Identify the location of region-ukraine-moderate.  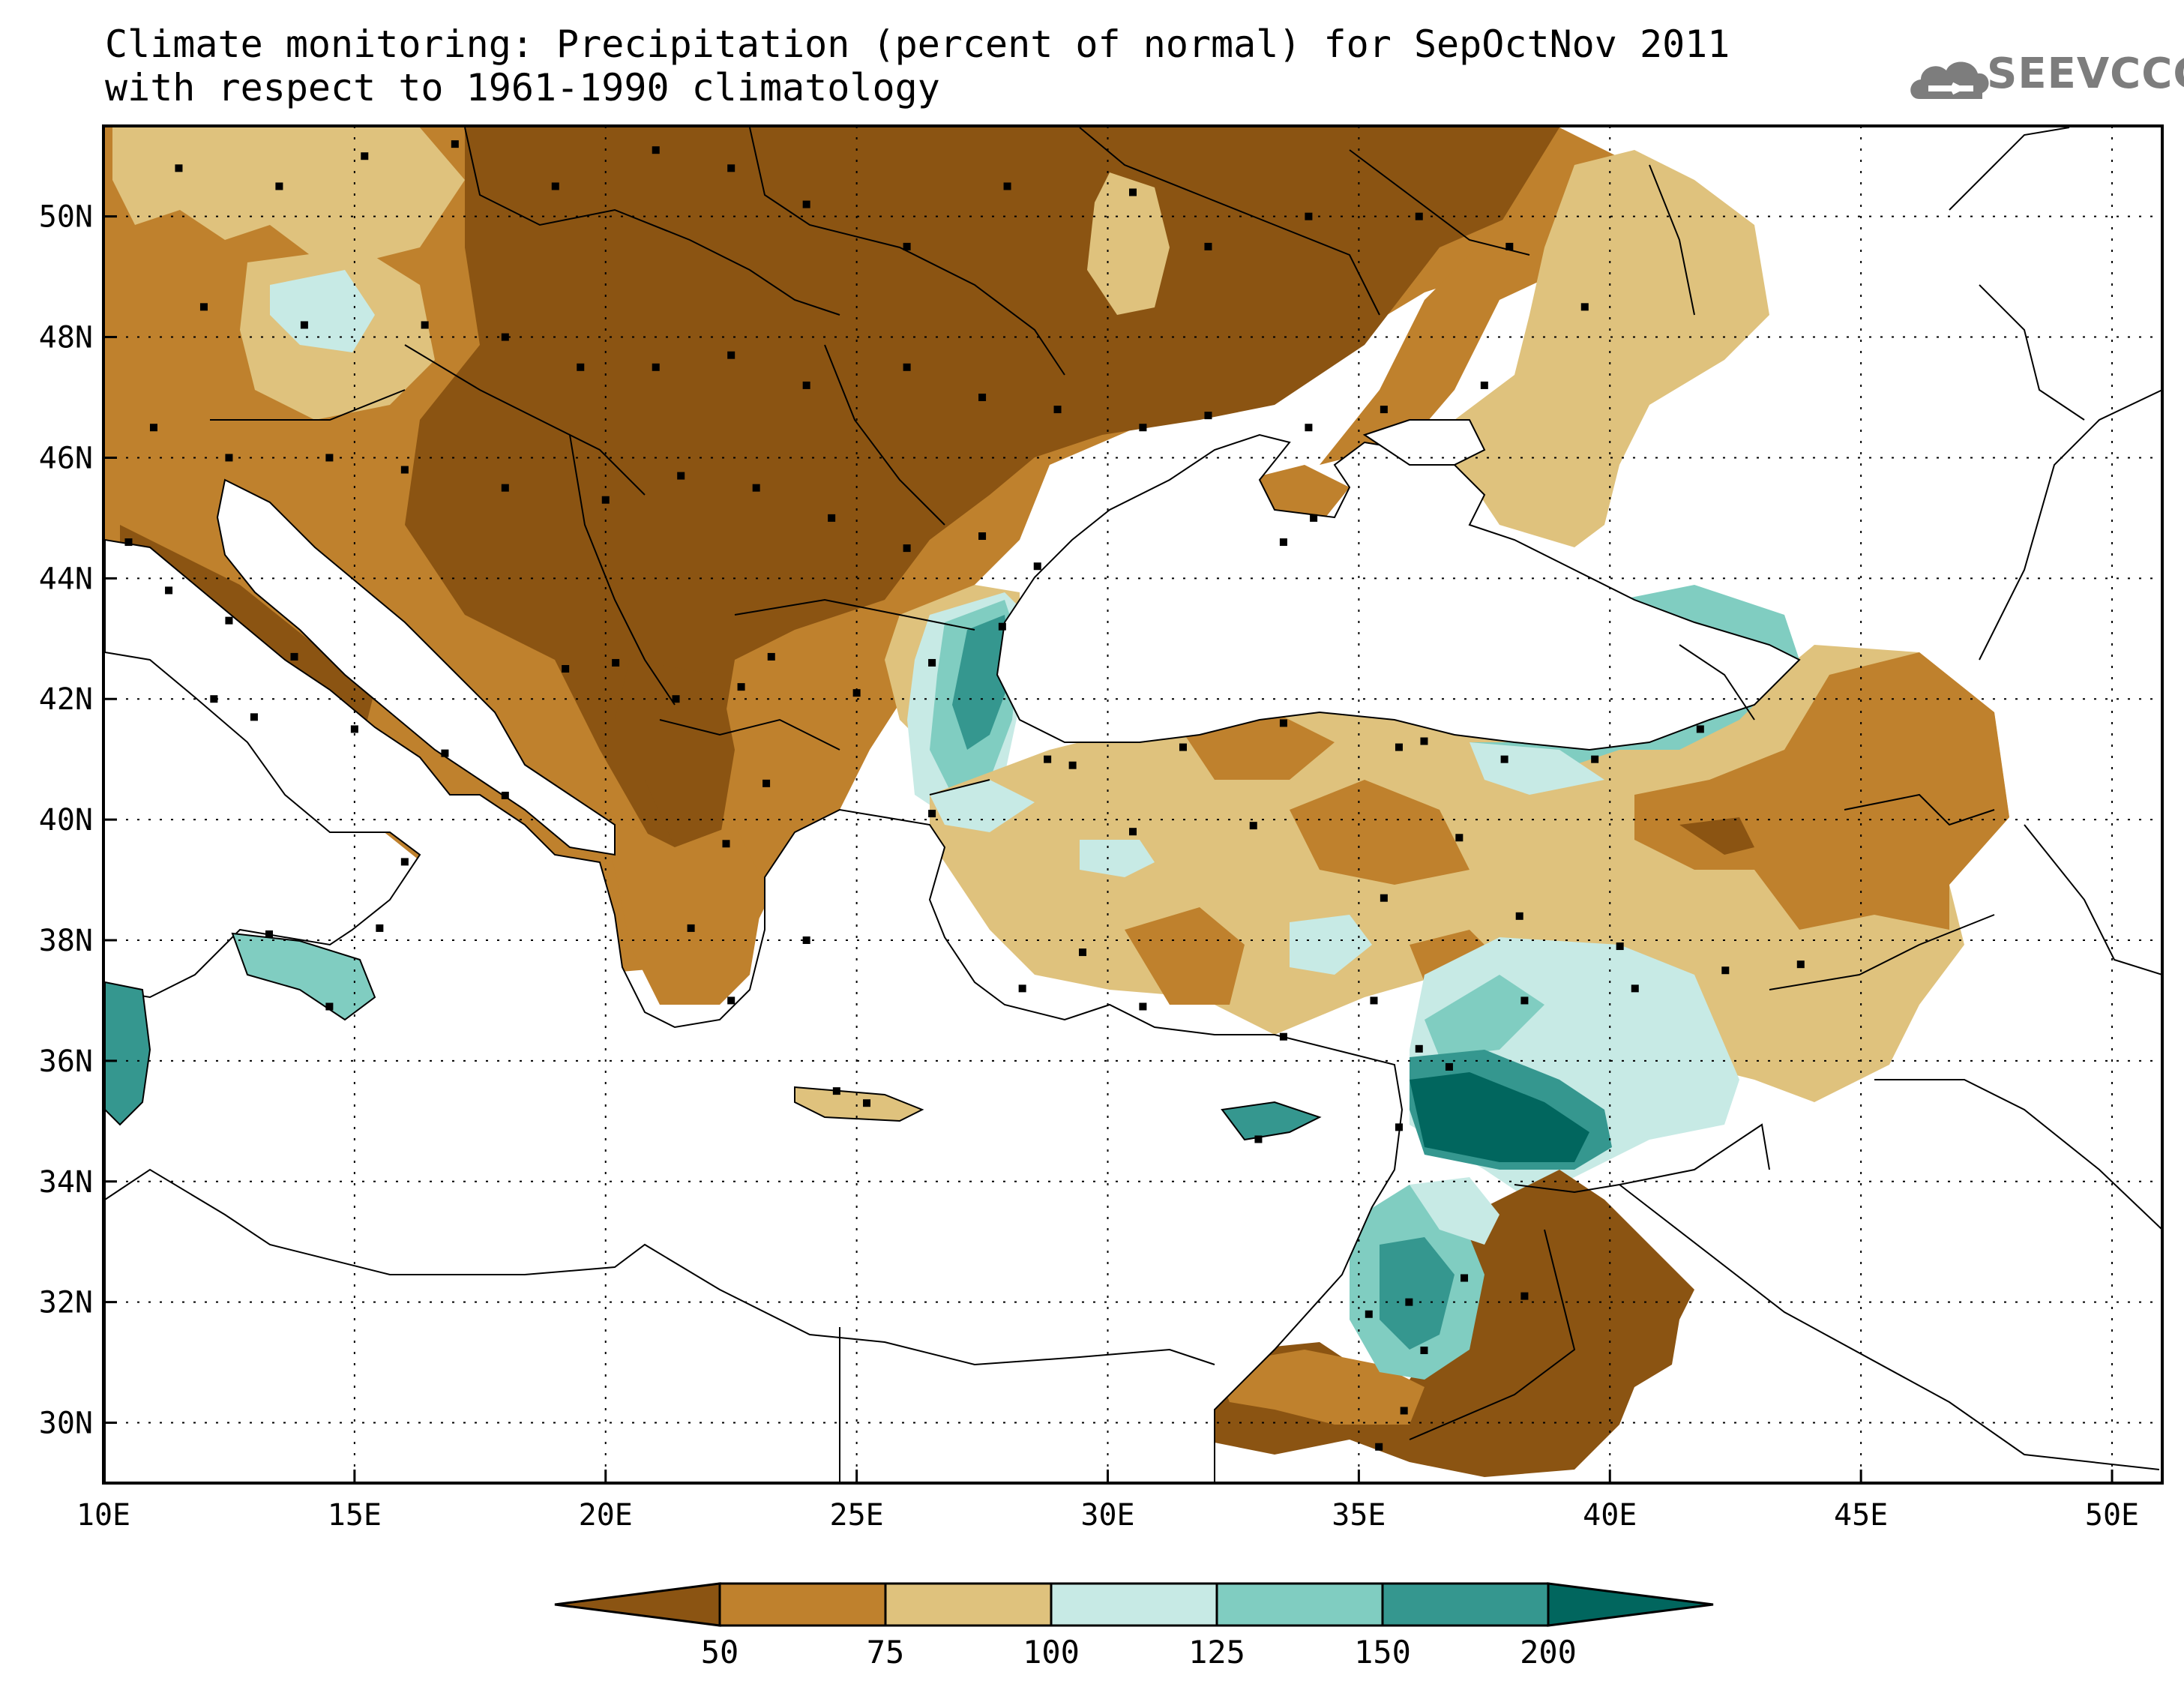
(1477, 296).